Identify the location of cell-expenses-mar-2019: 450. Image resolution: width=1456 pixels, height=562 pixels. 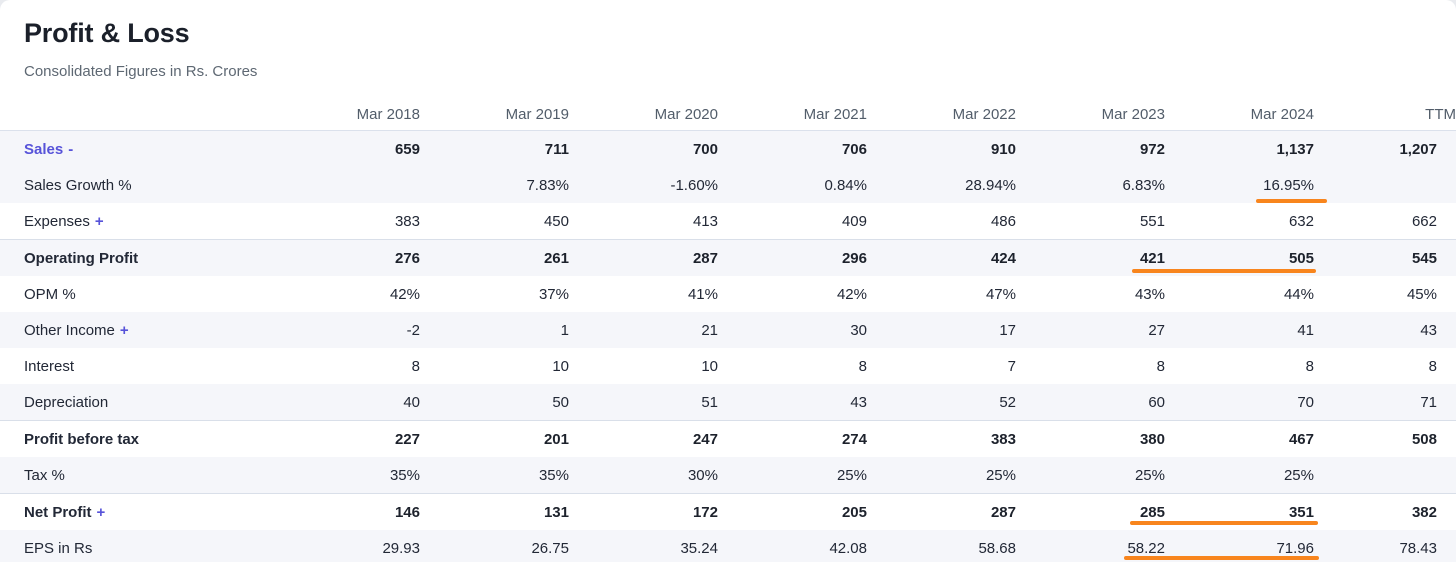
(556, 221).